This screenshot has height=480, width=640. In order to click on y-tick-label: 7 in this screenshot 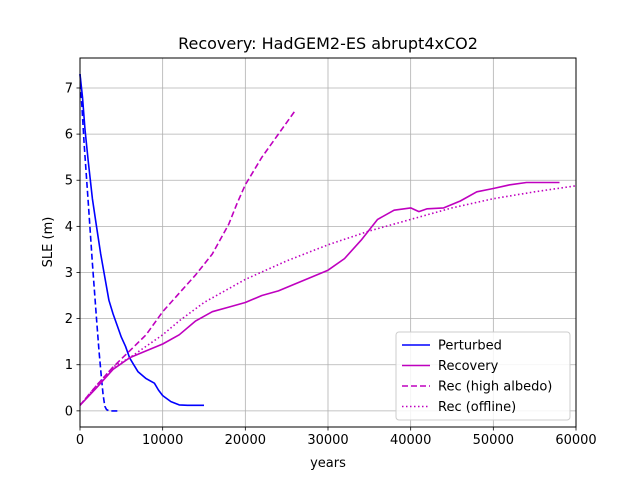, I will do `click(69, 88)`.